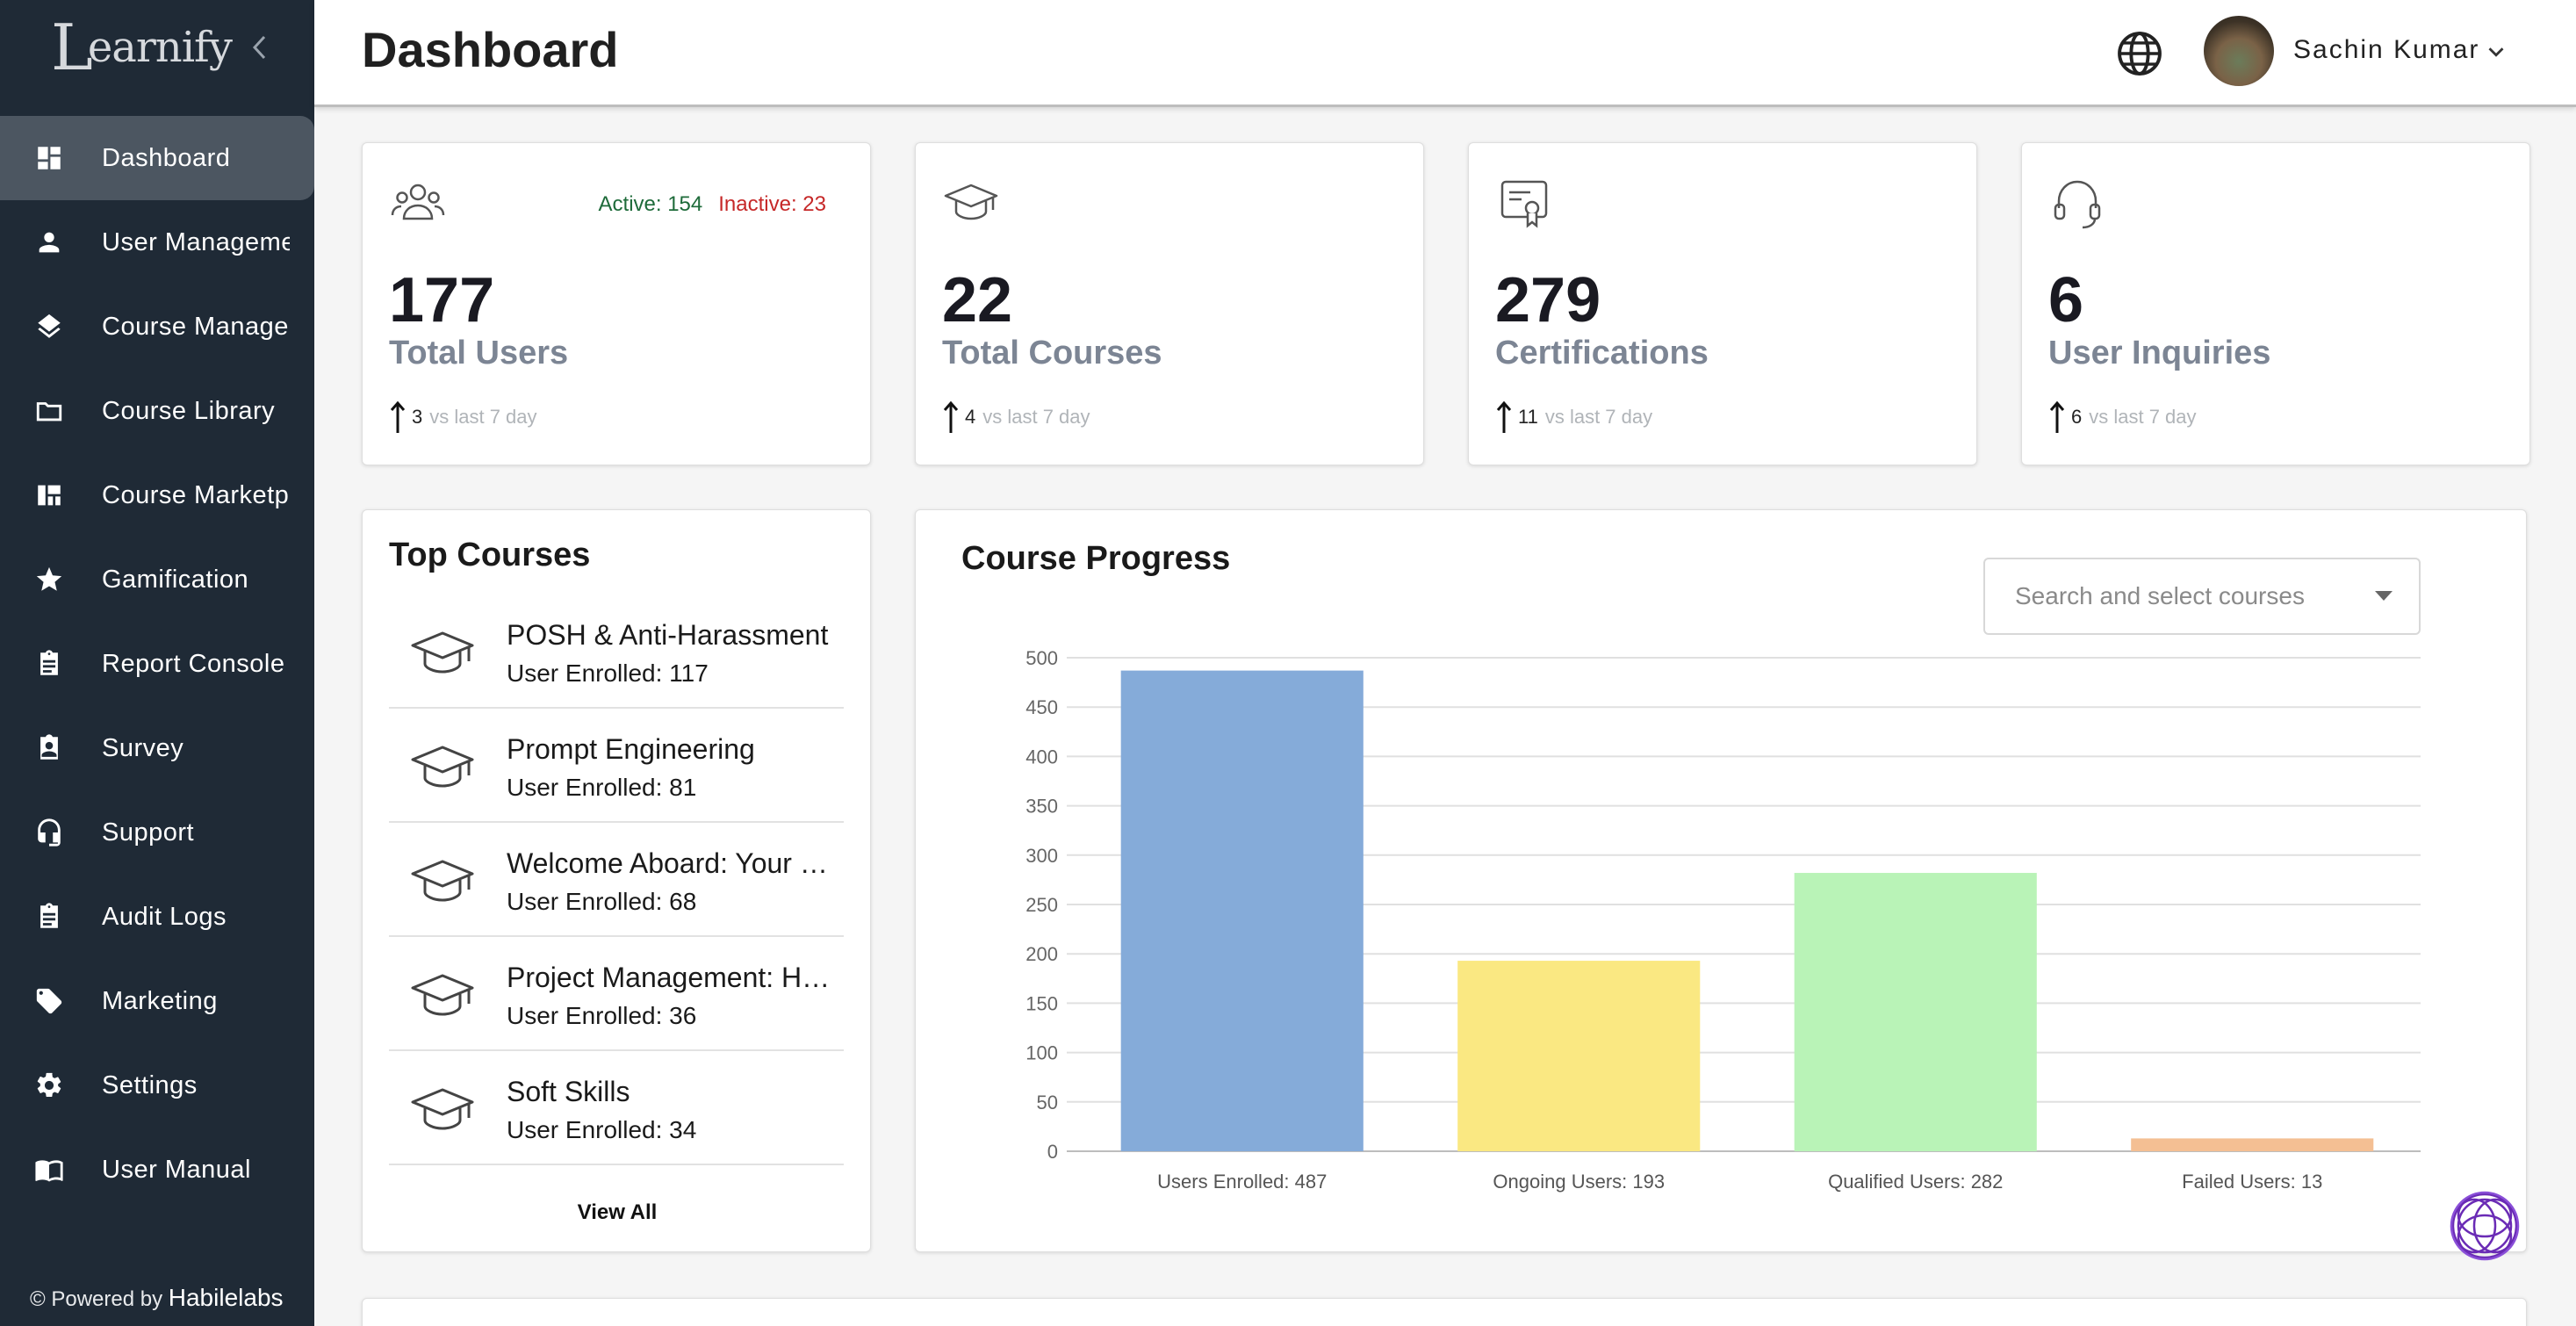  I want to click on sidebar-item-label: Support, so click(148, 832).